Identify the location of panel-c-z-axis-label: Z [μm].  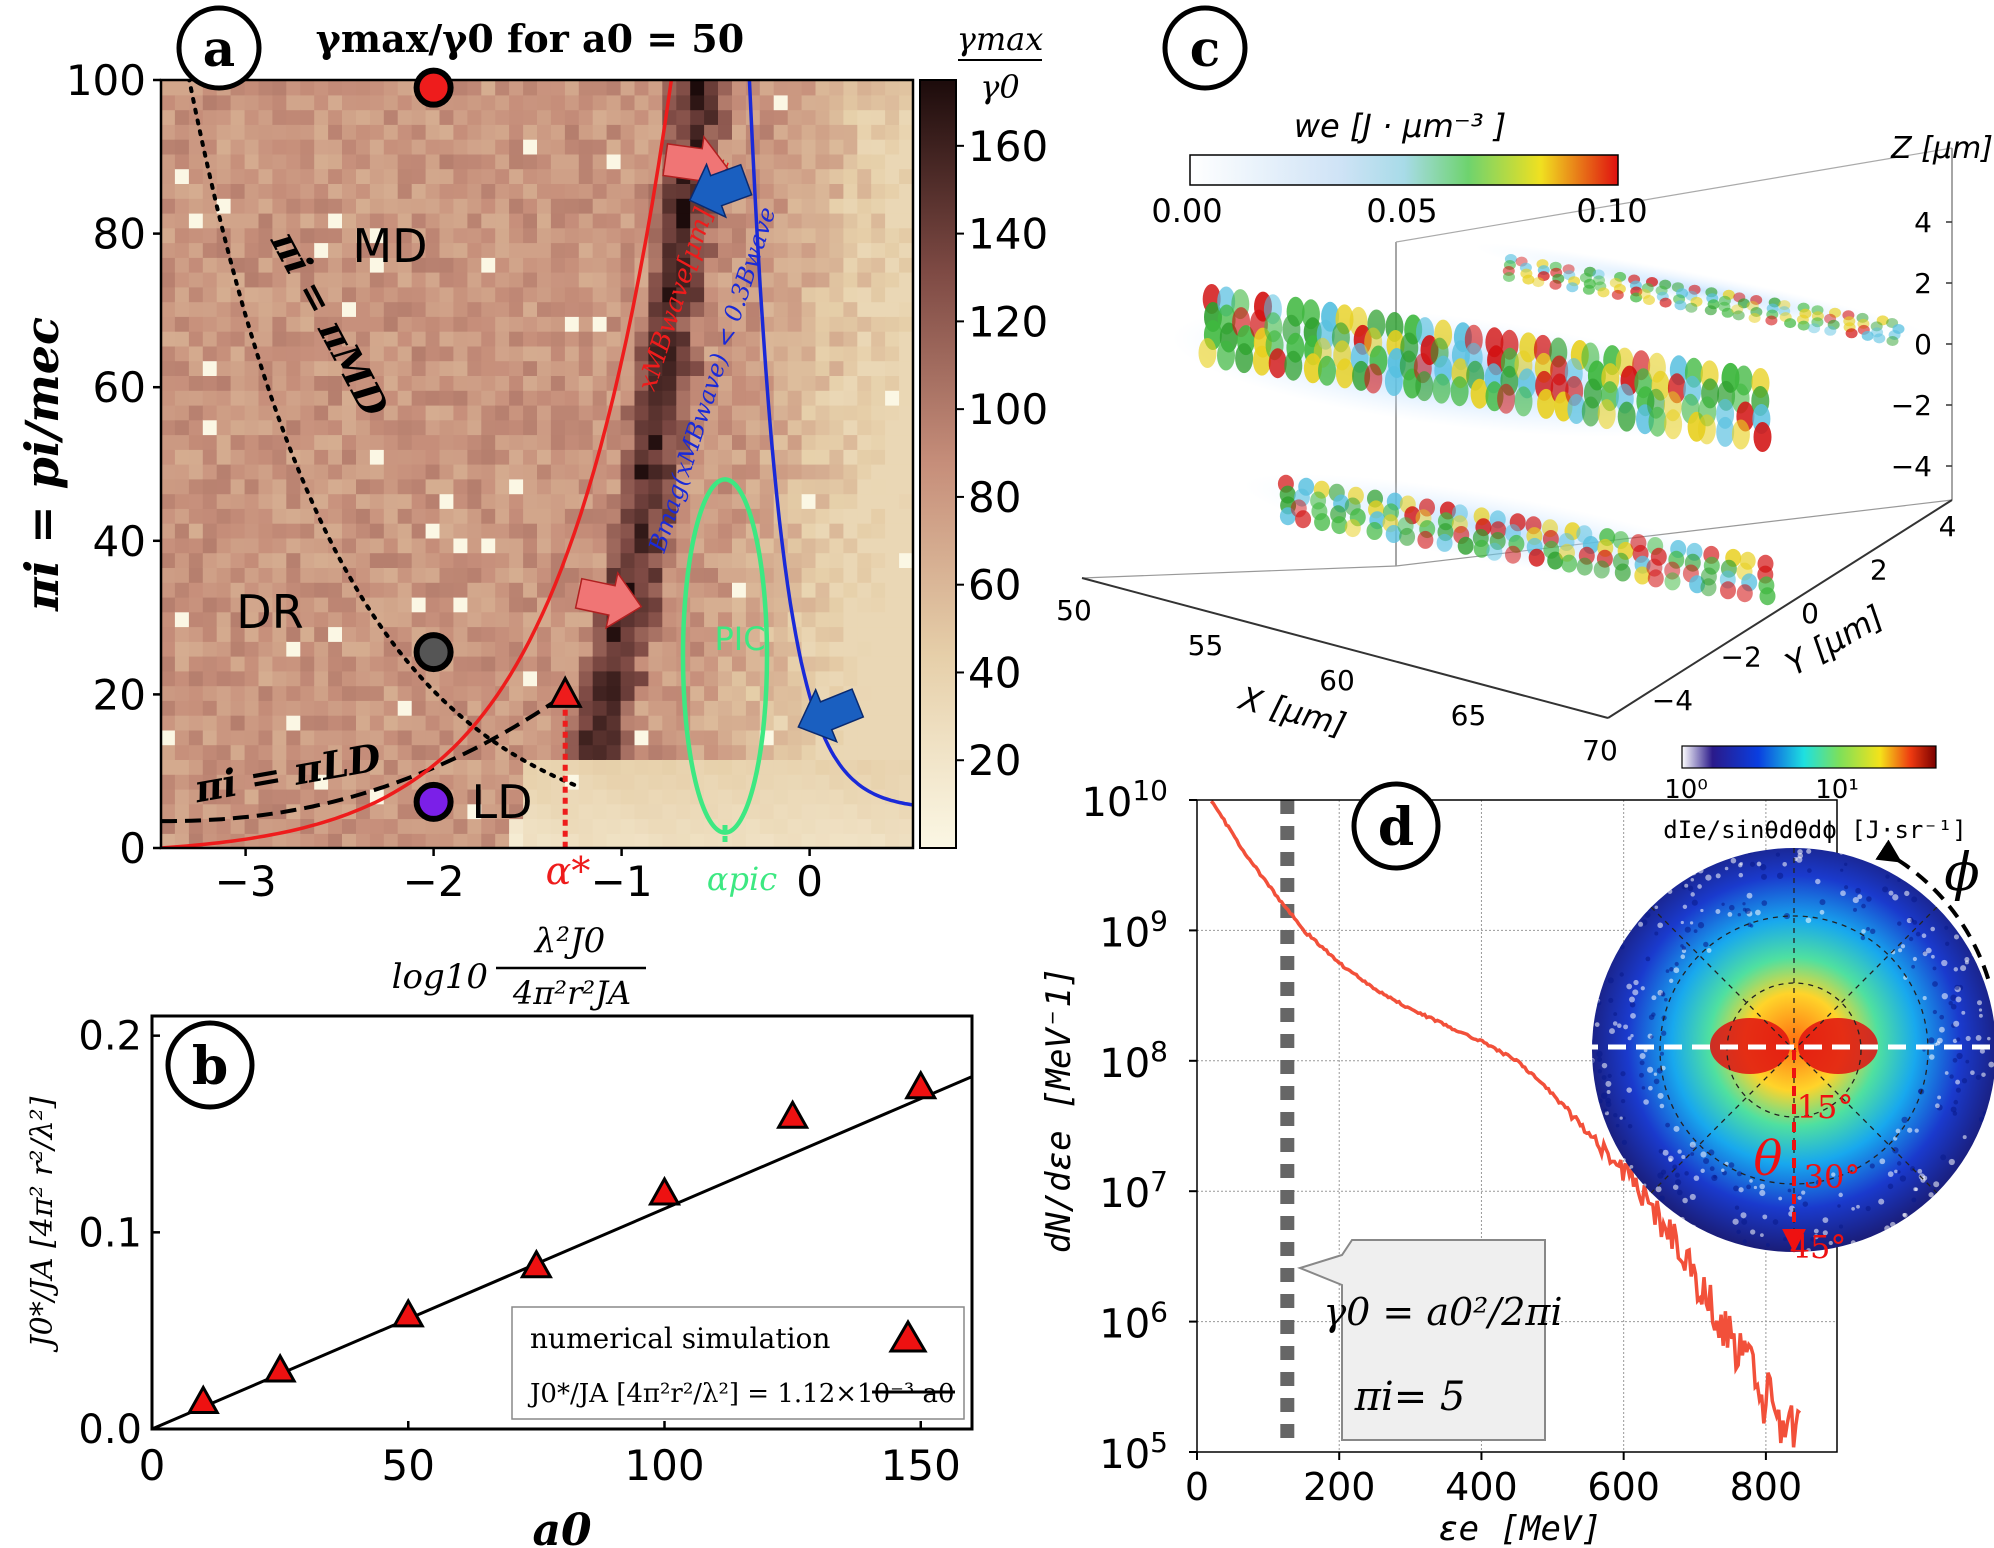
(1941, 148).